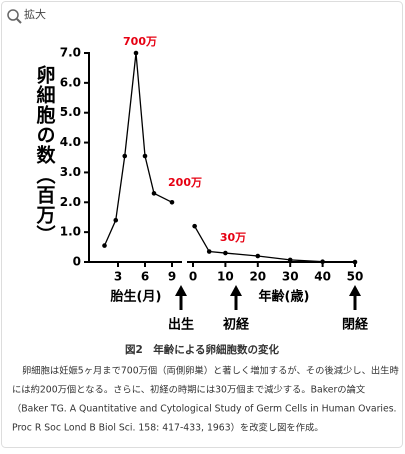 The image size is (405, 454). Describe the element at coordinates (355, 325) in the screenshot. I see `marker-label: 閉経` at that location.